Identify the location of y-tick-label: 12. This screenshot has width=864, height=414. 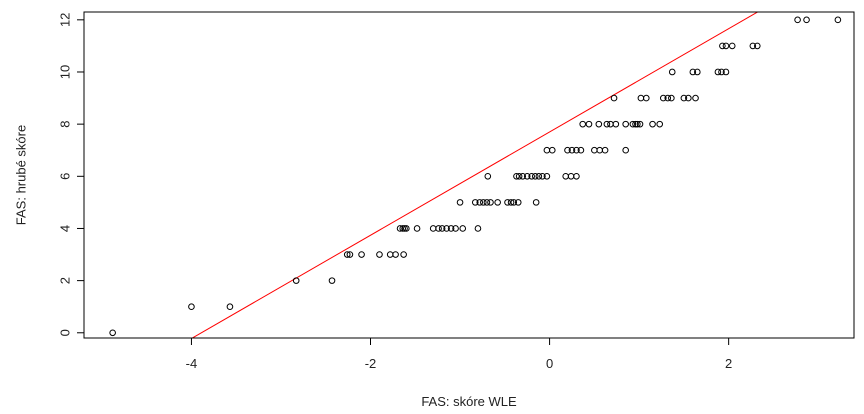
(64, 20).